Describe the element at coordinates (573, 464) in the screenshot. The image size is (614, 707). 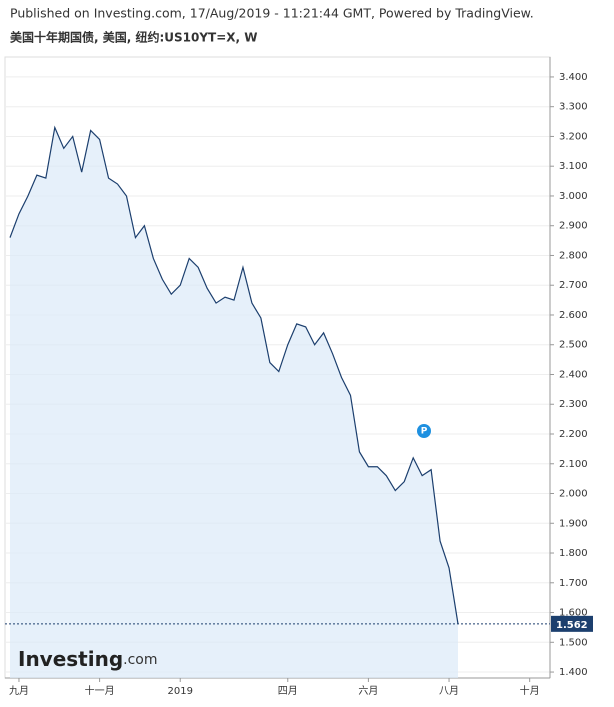
I see `y-tick-label: 2.100` at that location.